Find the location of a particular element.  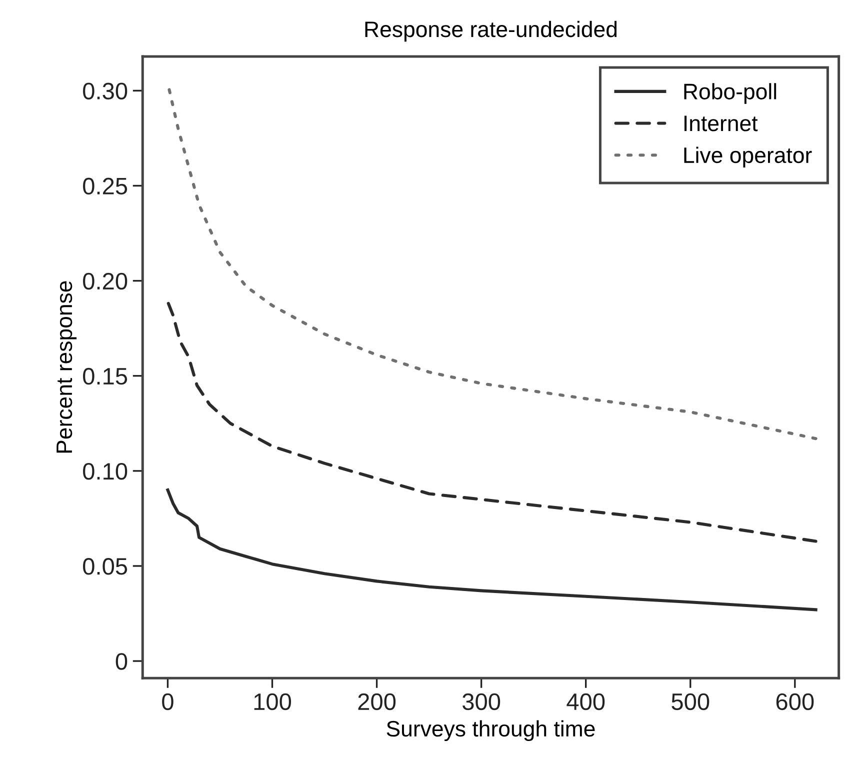

y-tick-label: 0.10 is located at coordinates (105, 471).